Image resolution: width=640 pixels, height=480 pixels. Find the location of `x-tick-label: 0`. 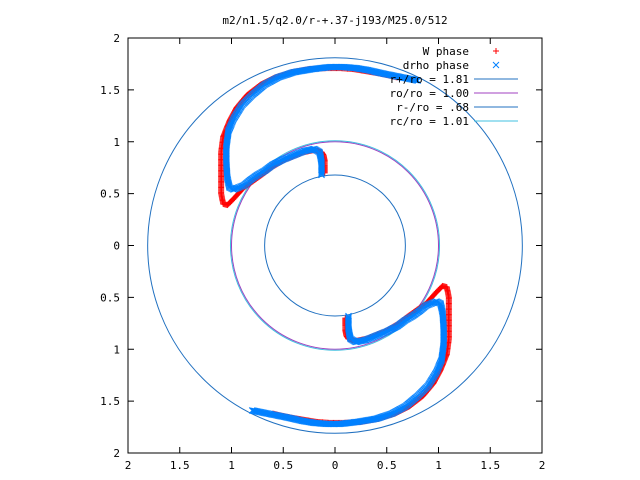

x-tick-label: 0 is located at coordinates (335, 465).